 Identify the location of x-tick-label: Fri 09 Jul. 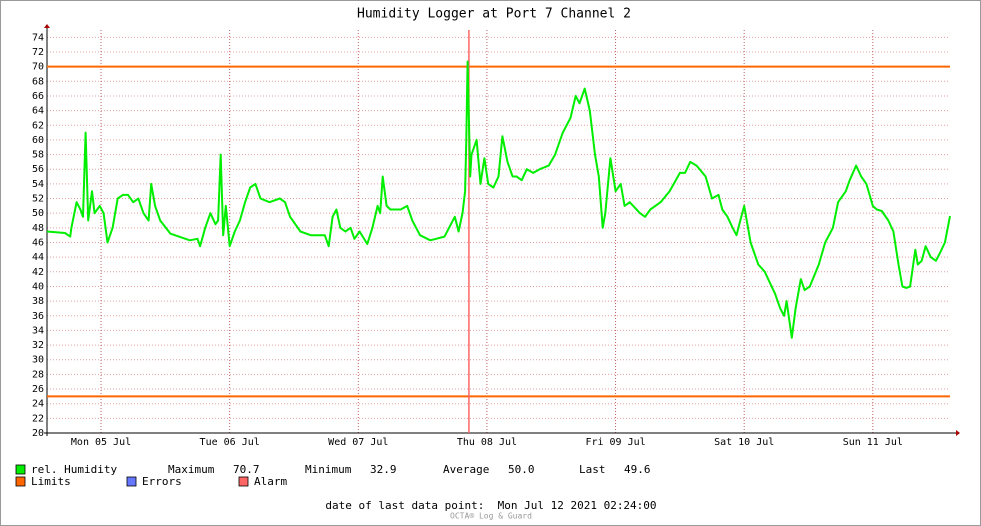
(615, 442).